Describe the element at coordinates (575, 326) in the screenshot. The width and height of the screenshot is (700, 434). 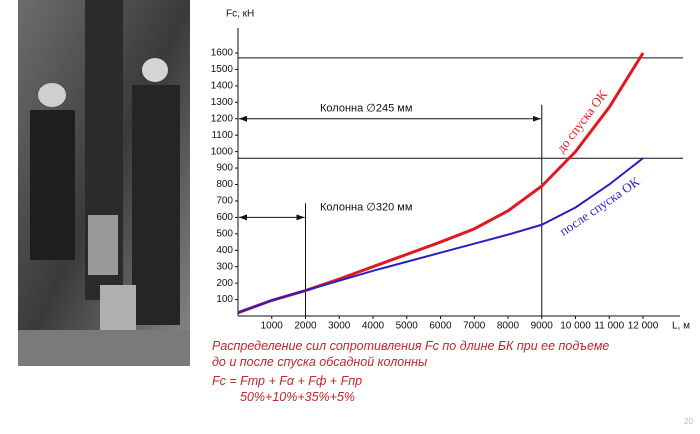
I see `x-tick-label: 10 000` at that location.